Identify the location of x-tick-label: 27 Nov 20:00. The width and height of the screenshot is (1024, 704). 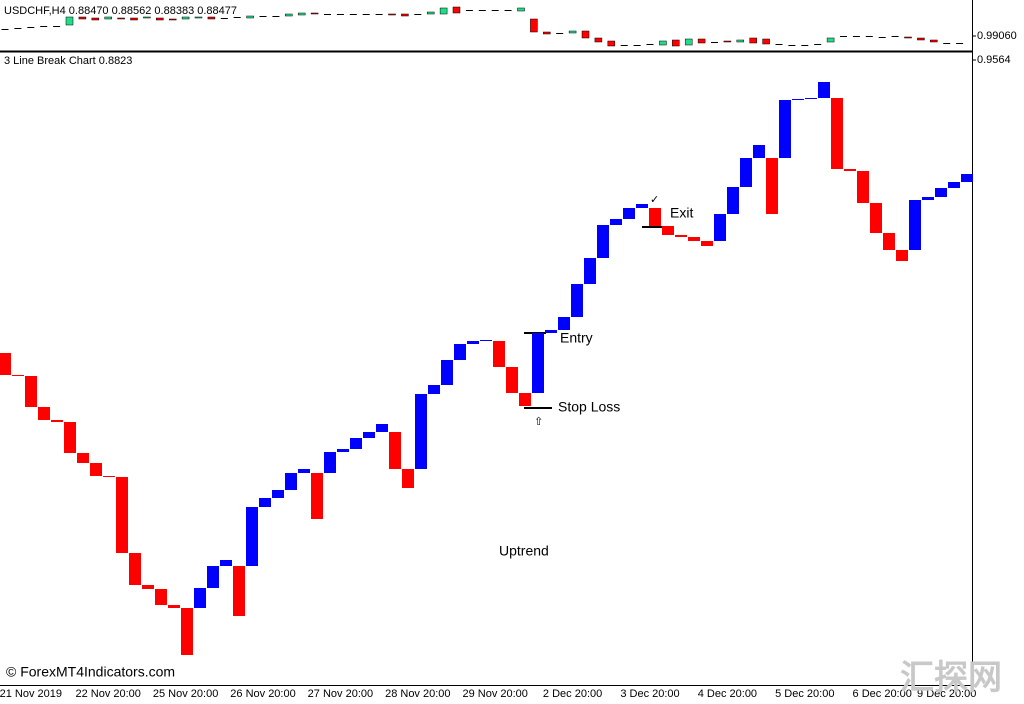
(340, 694).